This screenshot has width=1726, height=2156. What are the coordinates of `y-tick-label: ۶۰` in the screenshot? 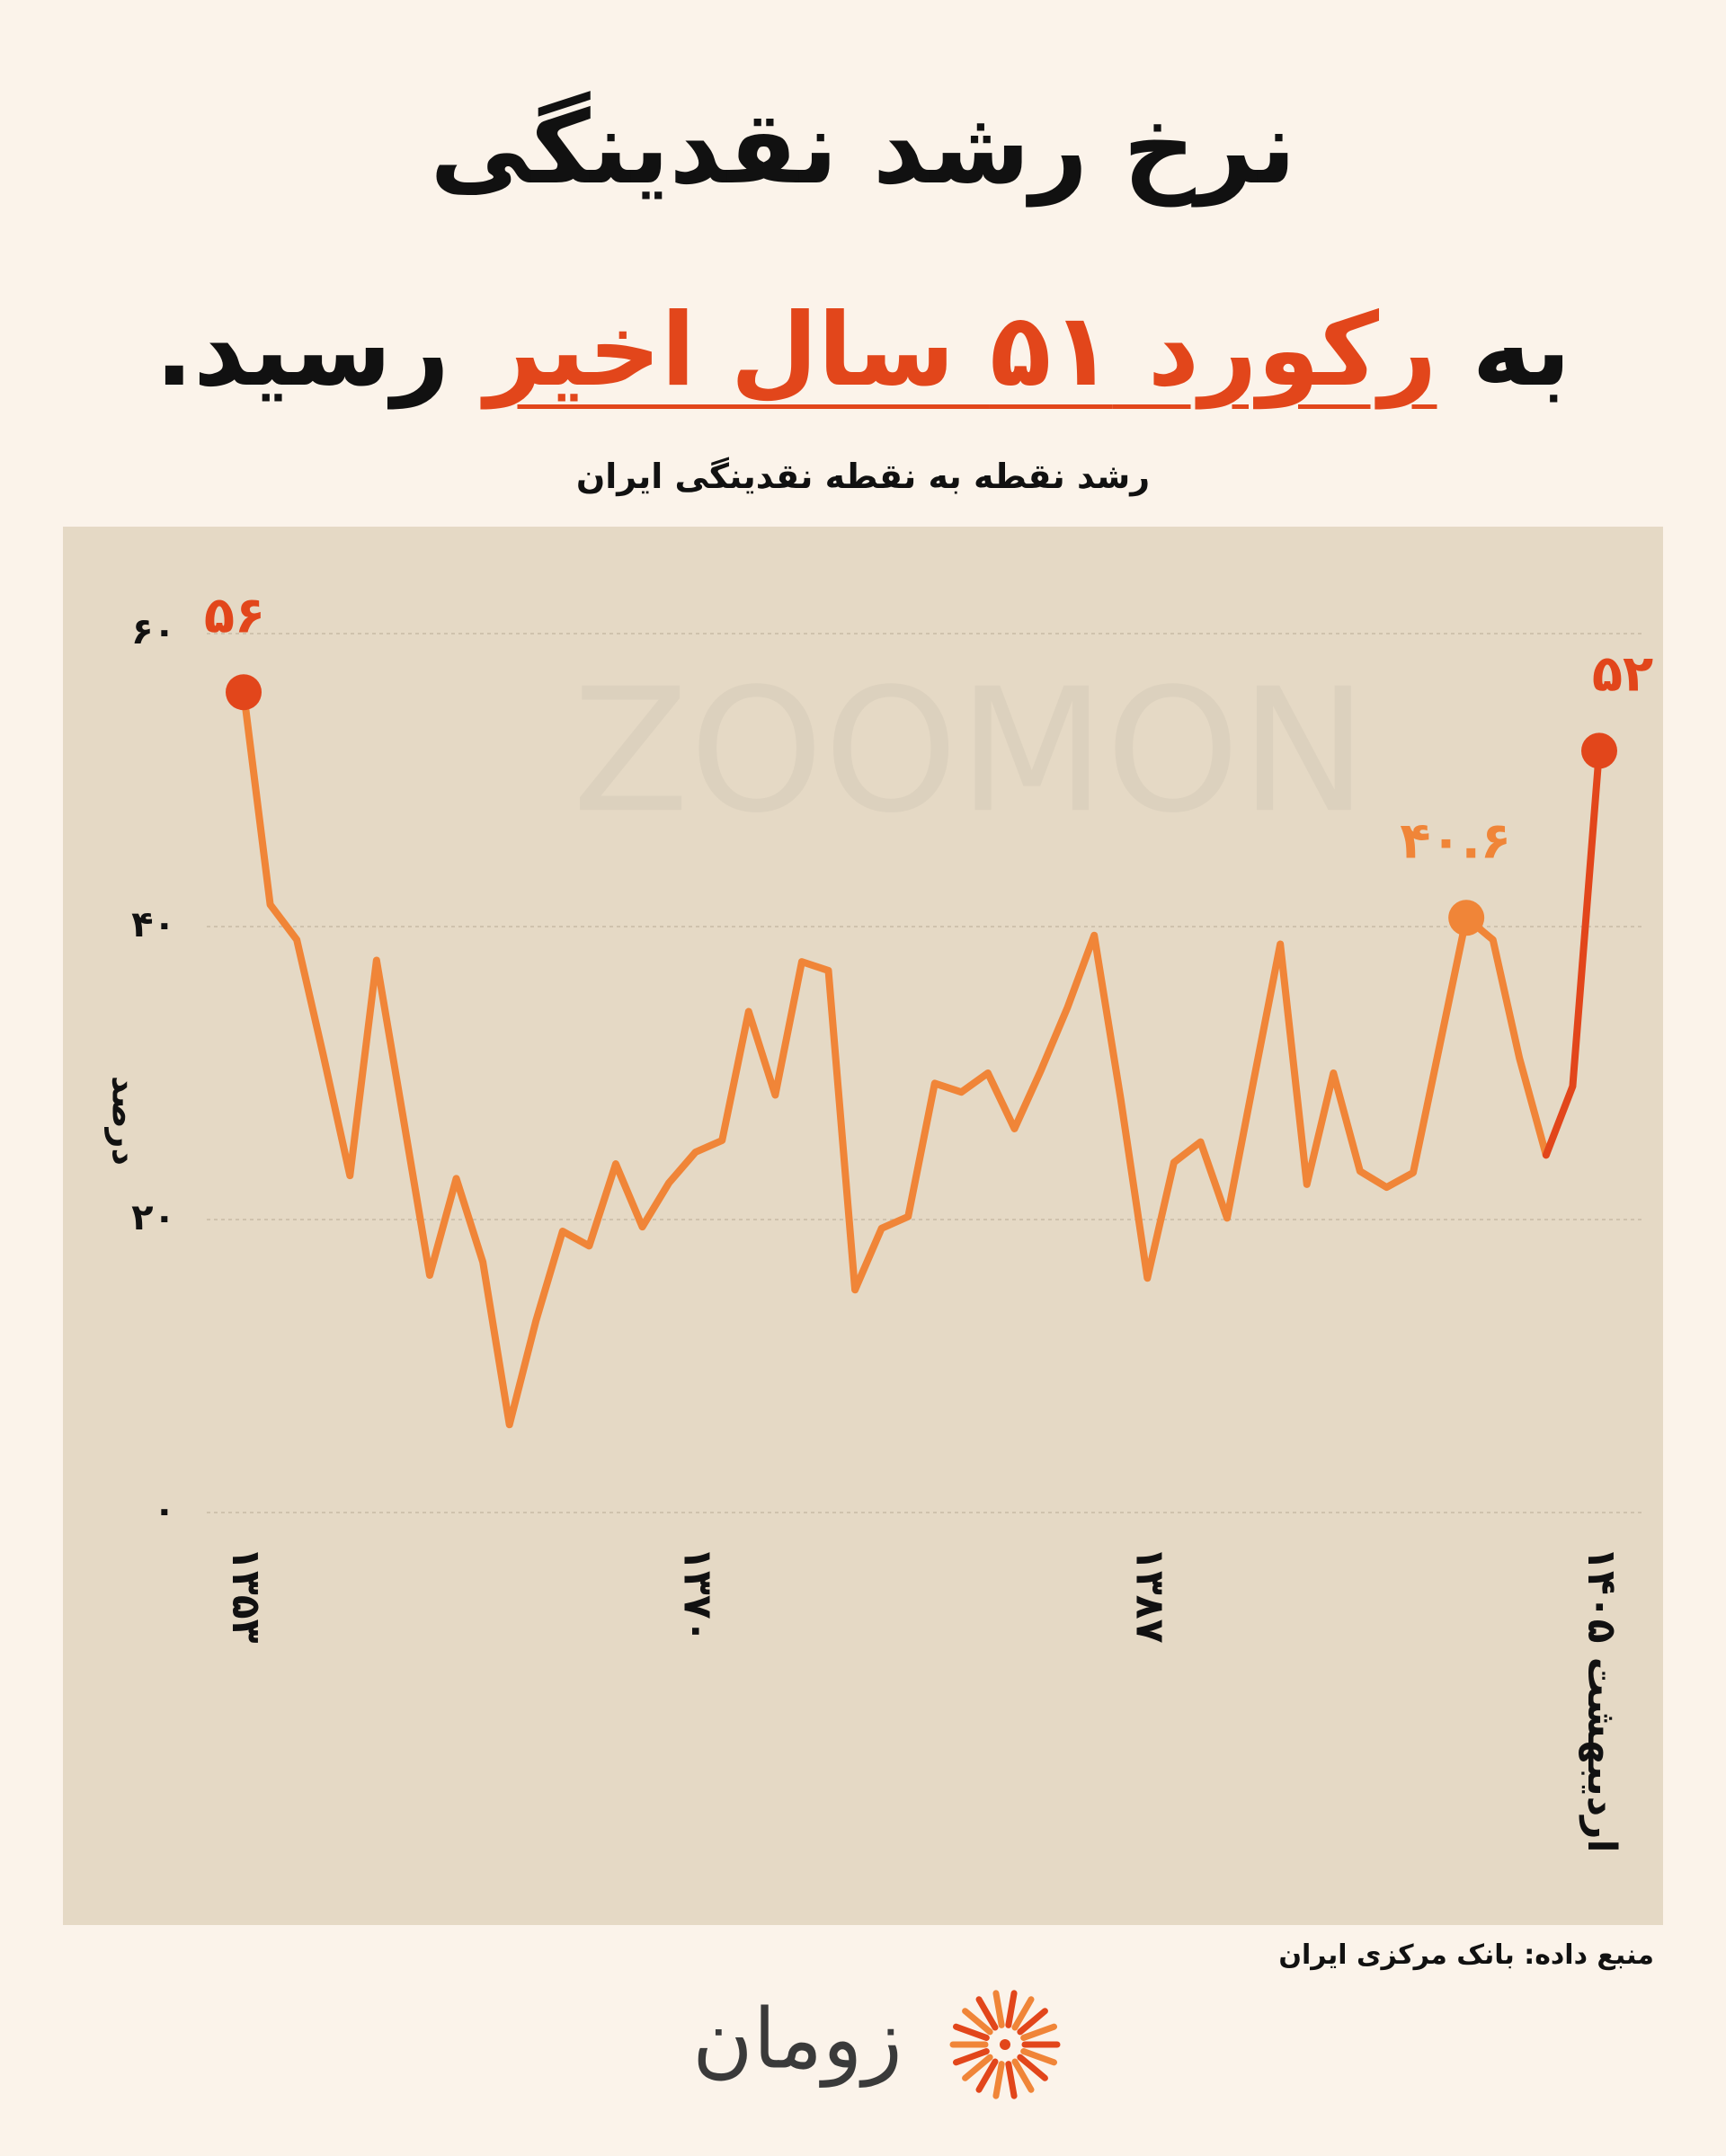 It's located at (153, 631).